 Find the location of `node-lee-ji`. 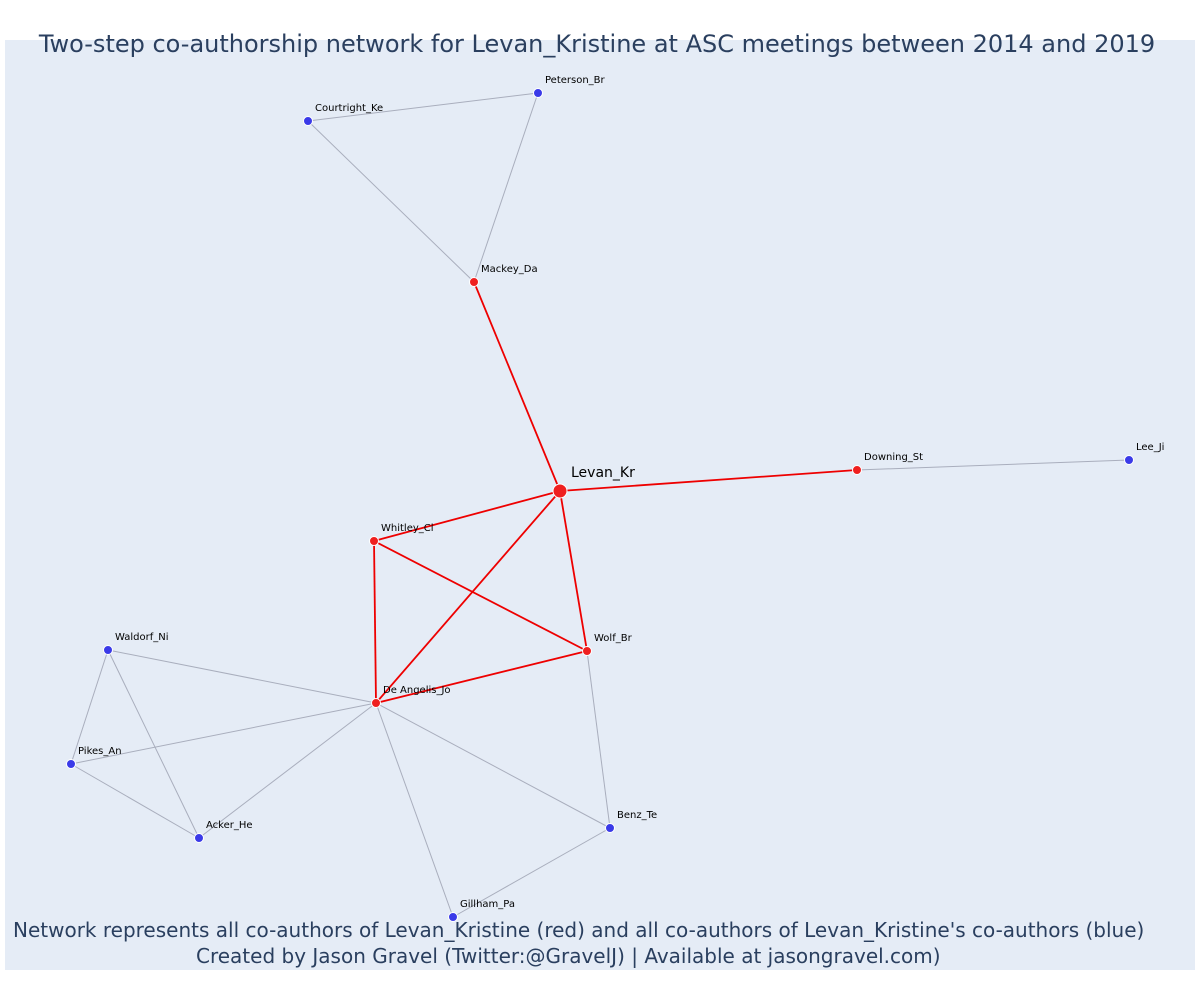

node-lee-ji is located at coordinates (1129, 460).